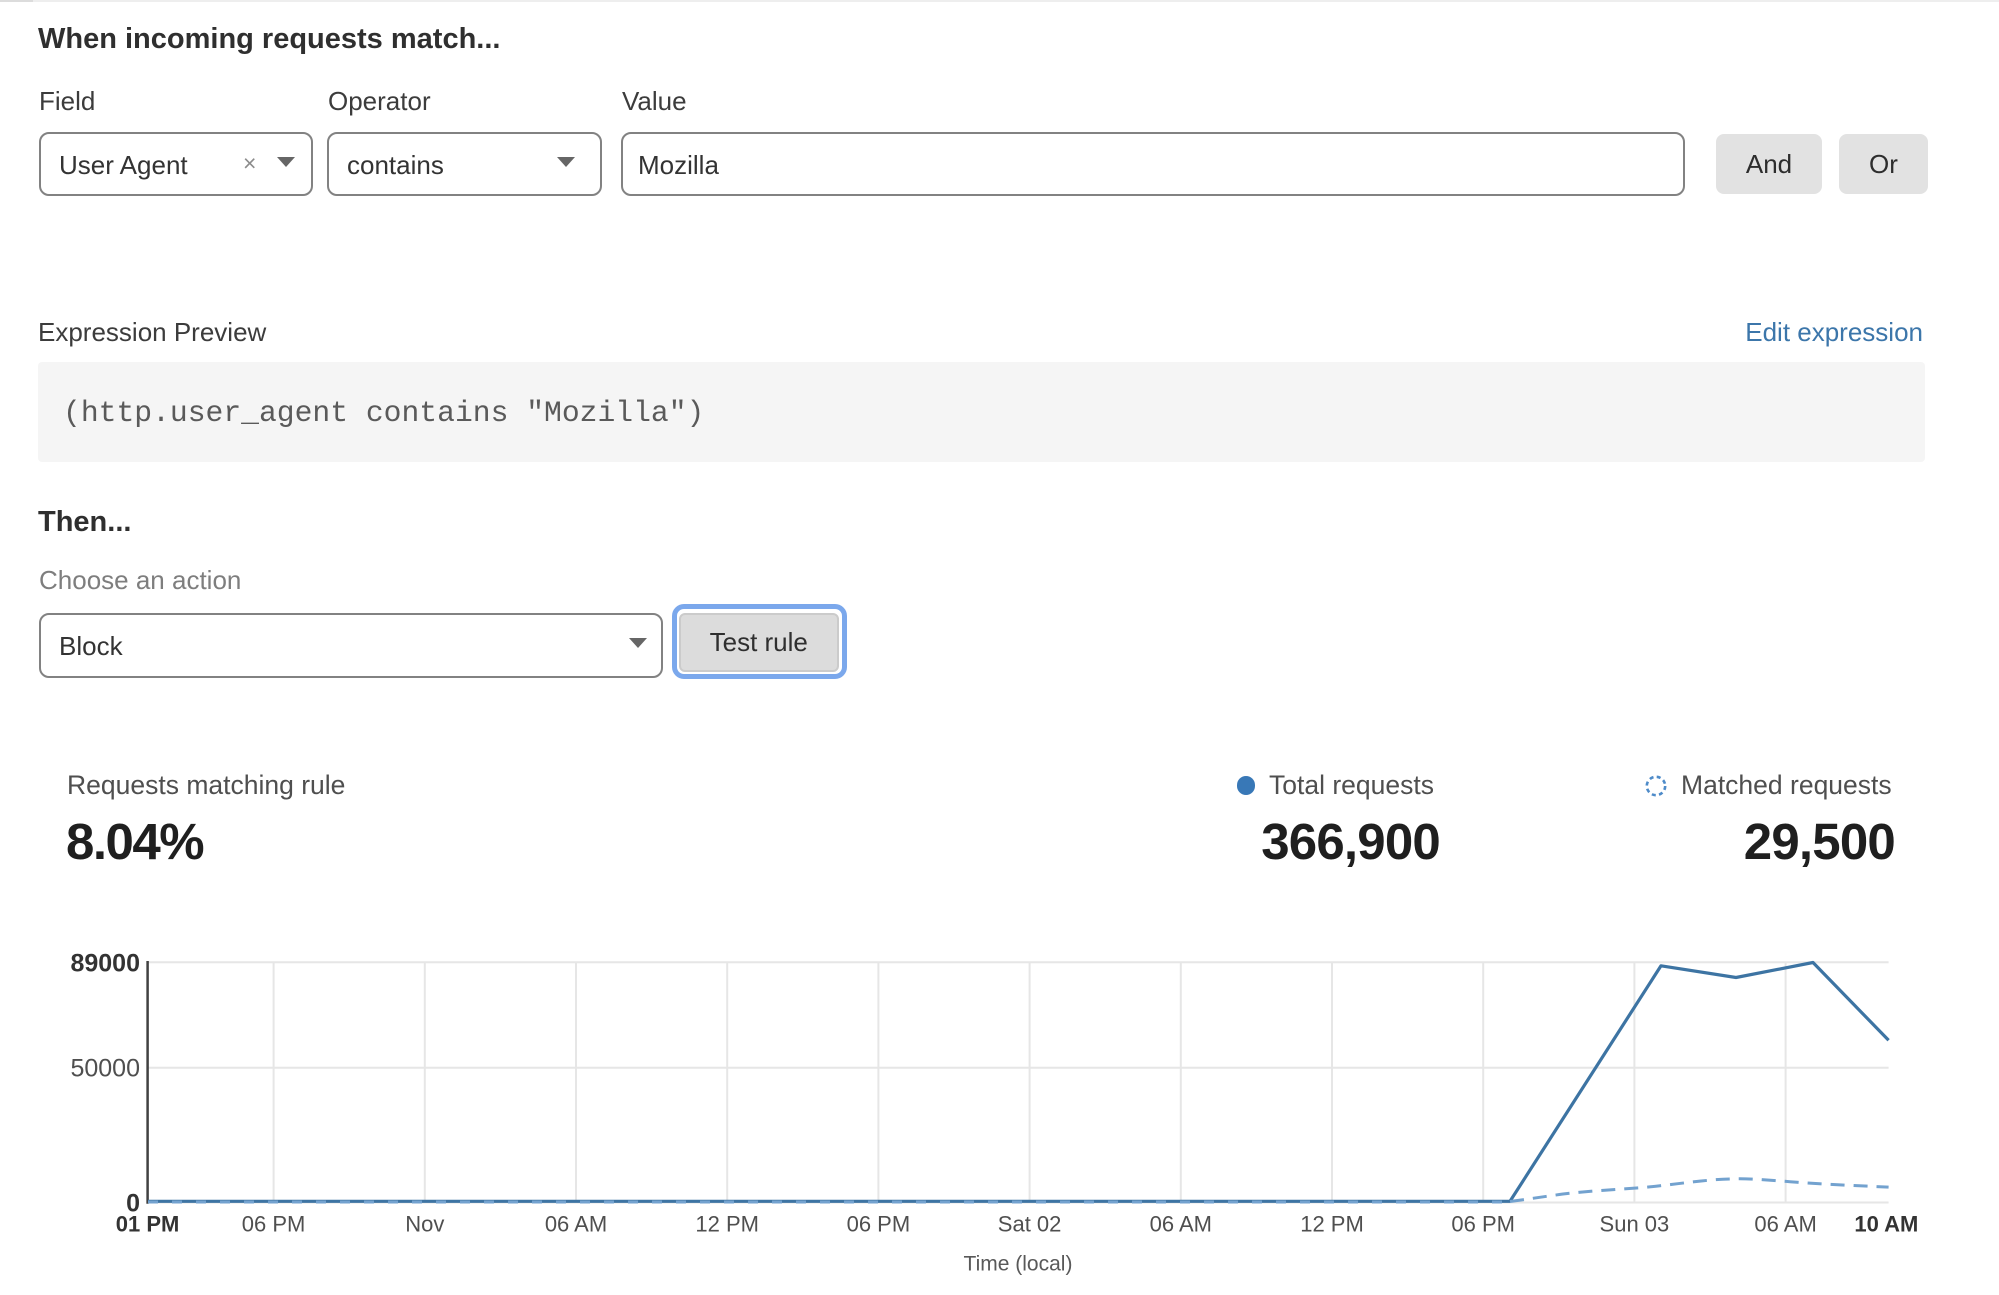  I want to click on svg-text: 50000, so click(105, 1068).